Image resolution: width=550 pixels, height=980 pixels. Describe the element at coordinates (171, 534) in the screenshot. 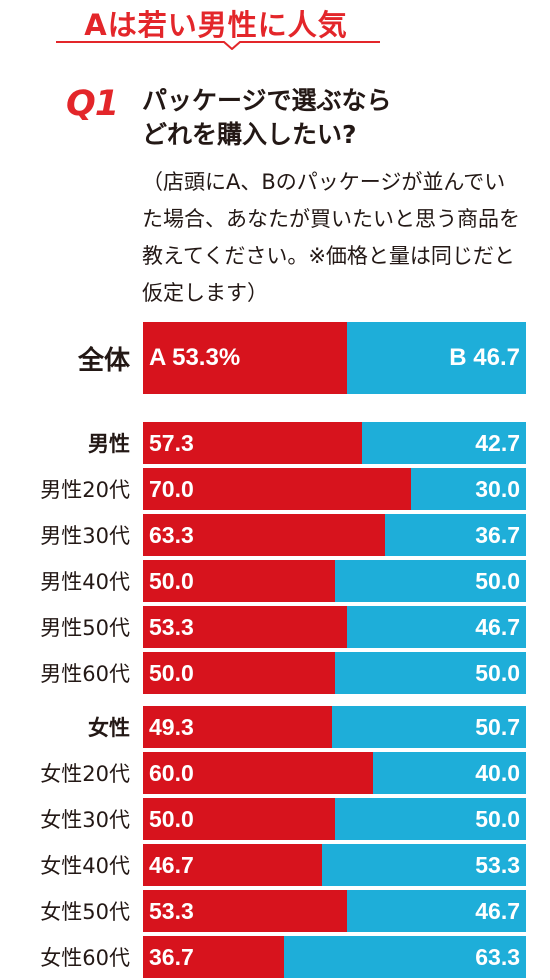

I see `data-label-a: 63.3` at that location.